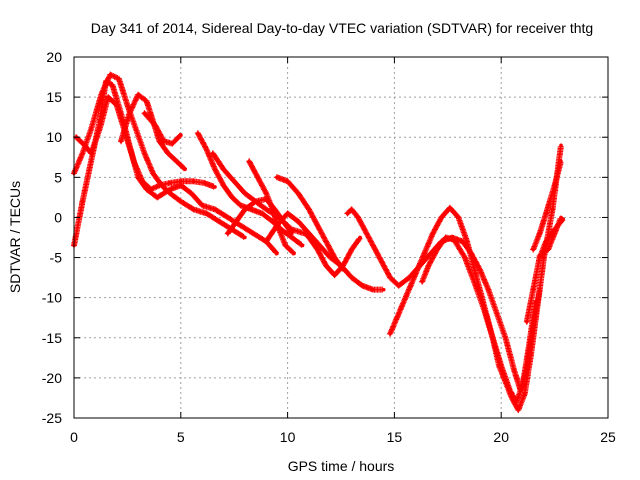  What do you see at coordinates (52, 298) in the screenshot?
I see `y-tick-label: -10` at bounding box center [52, 298].